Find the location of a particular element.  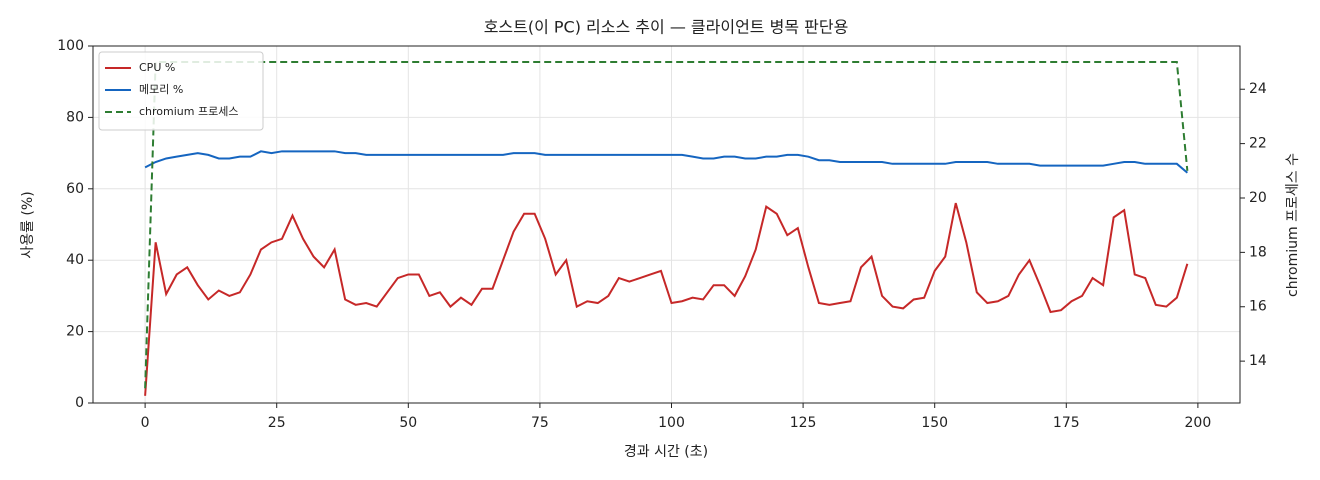

y-tick-label: 20 is located at coordinates (75, 332).